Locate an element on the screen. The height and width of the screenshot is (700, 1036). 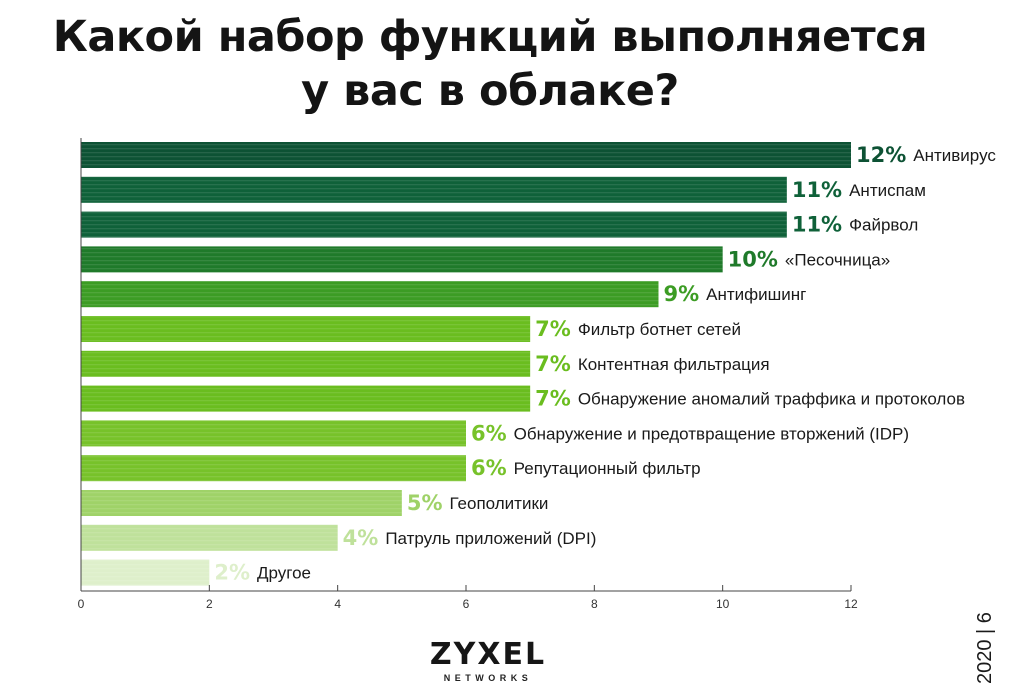
x-tick-label: 8 is located at coordinates (594, 604).